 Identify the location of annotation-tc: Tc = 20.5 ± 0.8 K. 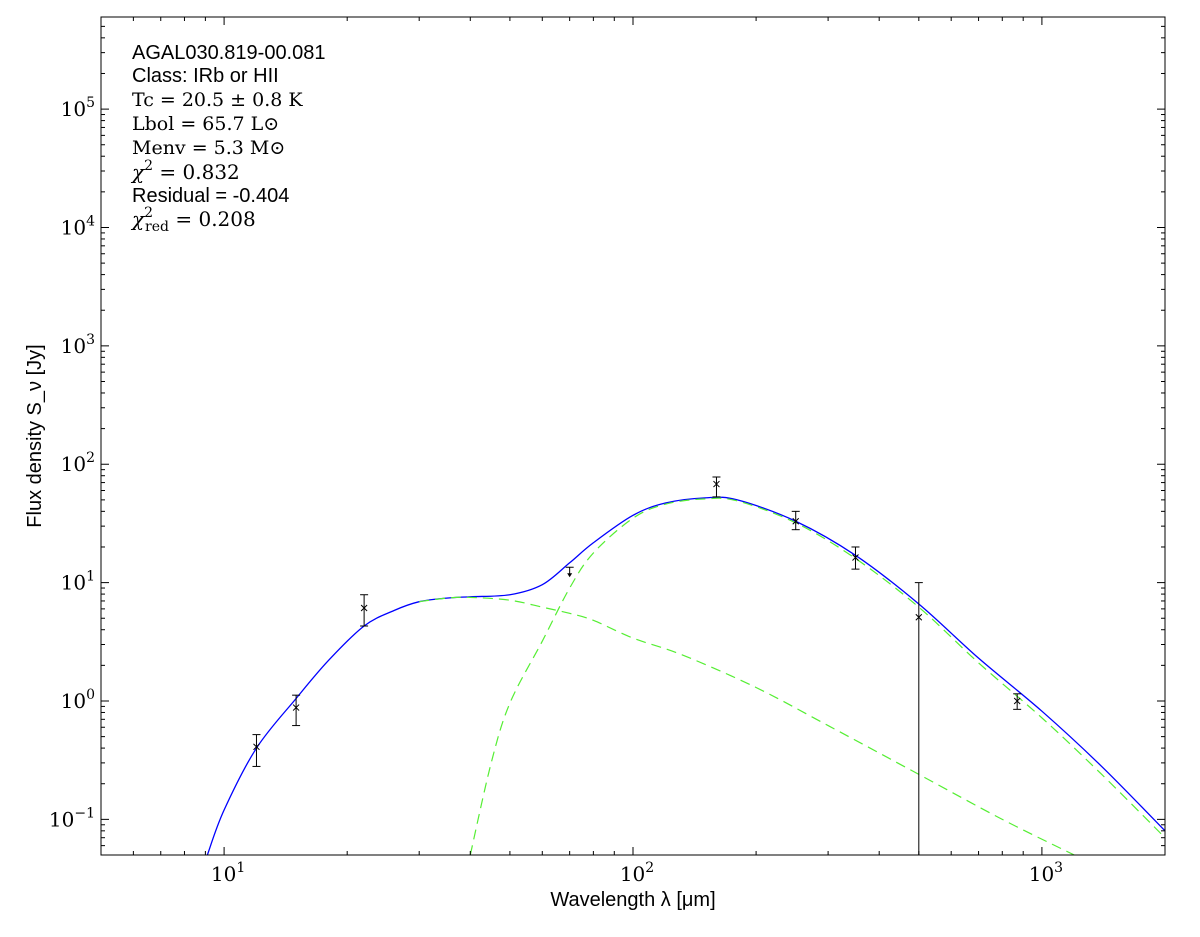
(217, 100).